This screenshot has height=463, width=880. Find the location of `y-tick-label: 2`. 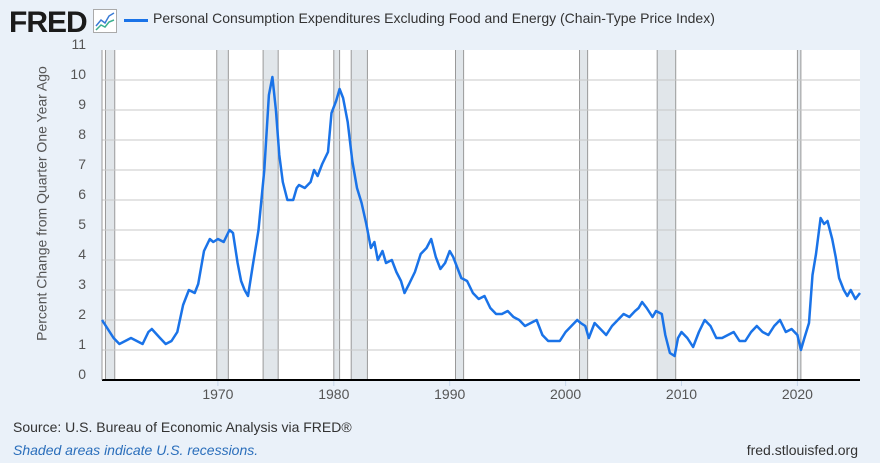

y-tick-label: 2 is located at coordinates (82, 314).